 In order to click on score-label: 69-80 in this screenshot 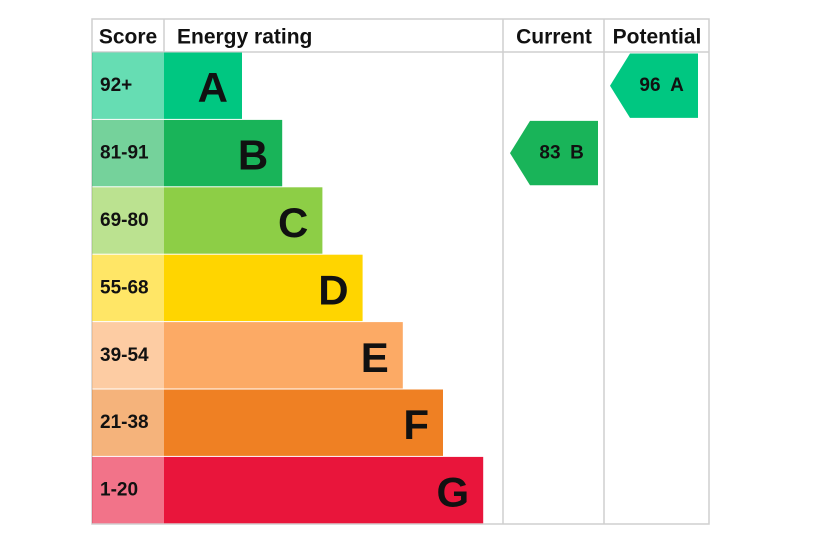, I will do `click(124, 220)`.